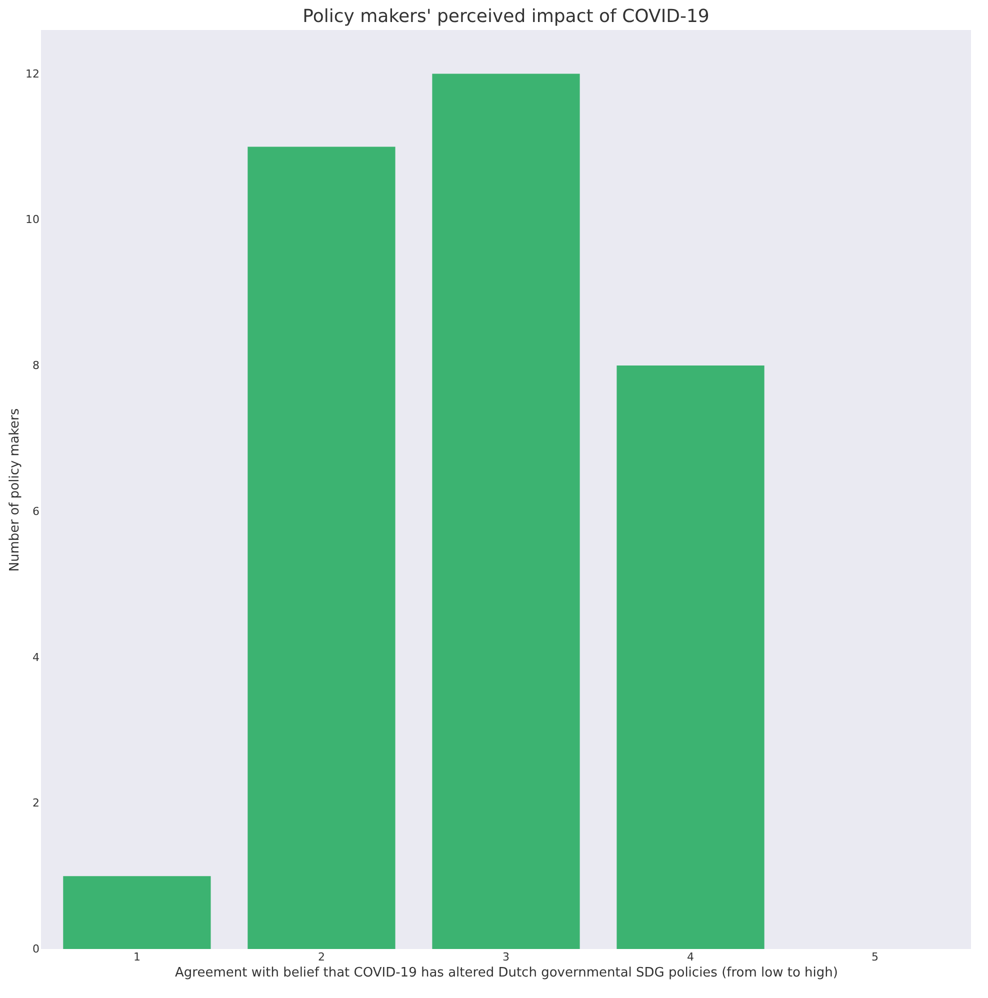 The height and width of the screenshot is (998, 988). Describe the element at coordinates (36, 365) in the screenshot. I see `y-tick-label: 8` at that location.